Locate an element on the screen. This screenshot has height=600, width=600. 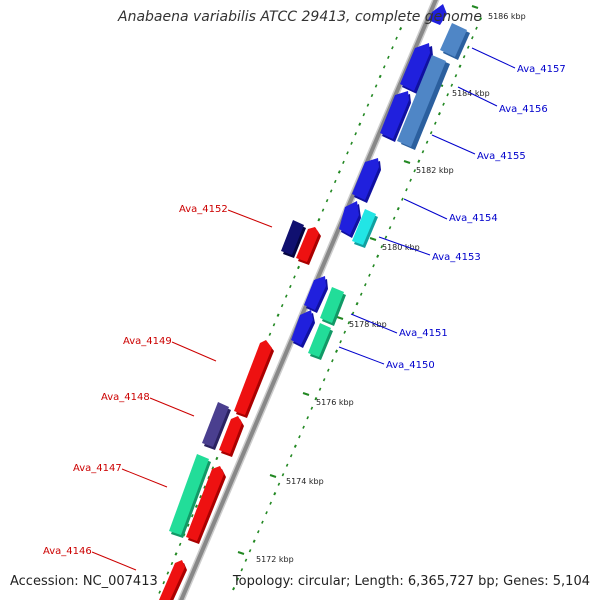
gene-label-ava-4153: Ava_4153 is located at coordinates (456, 257).